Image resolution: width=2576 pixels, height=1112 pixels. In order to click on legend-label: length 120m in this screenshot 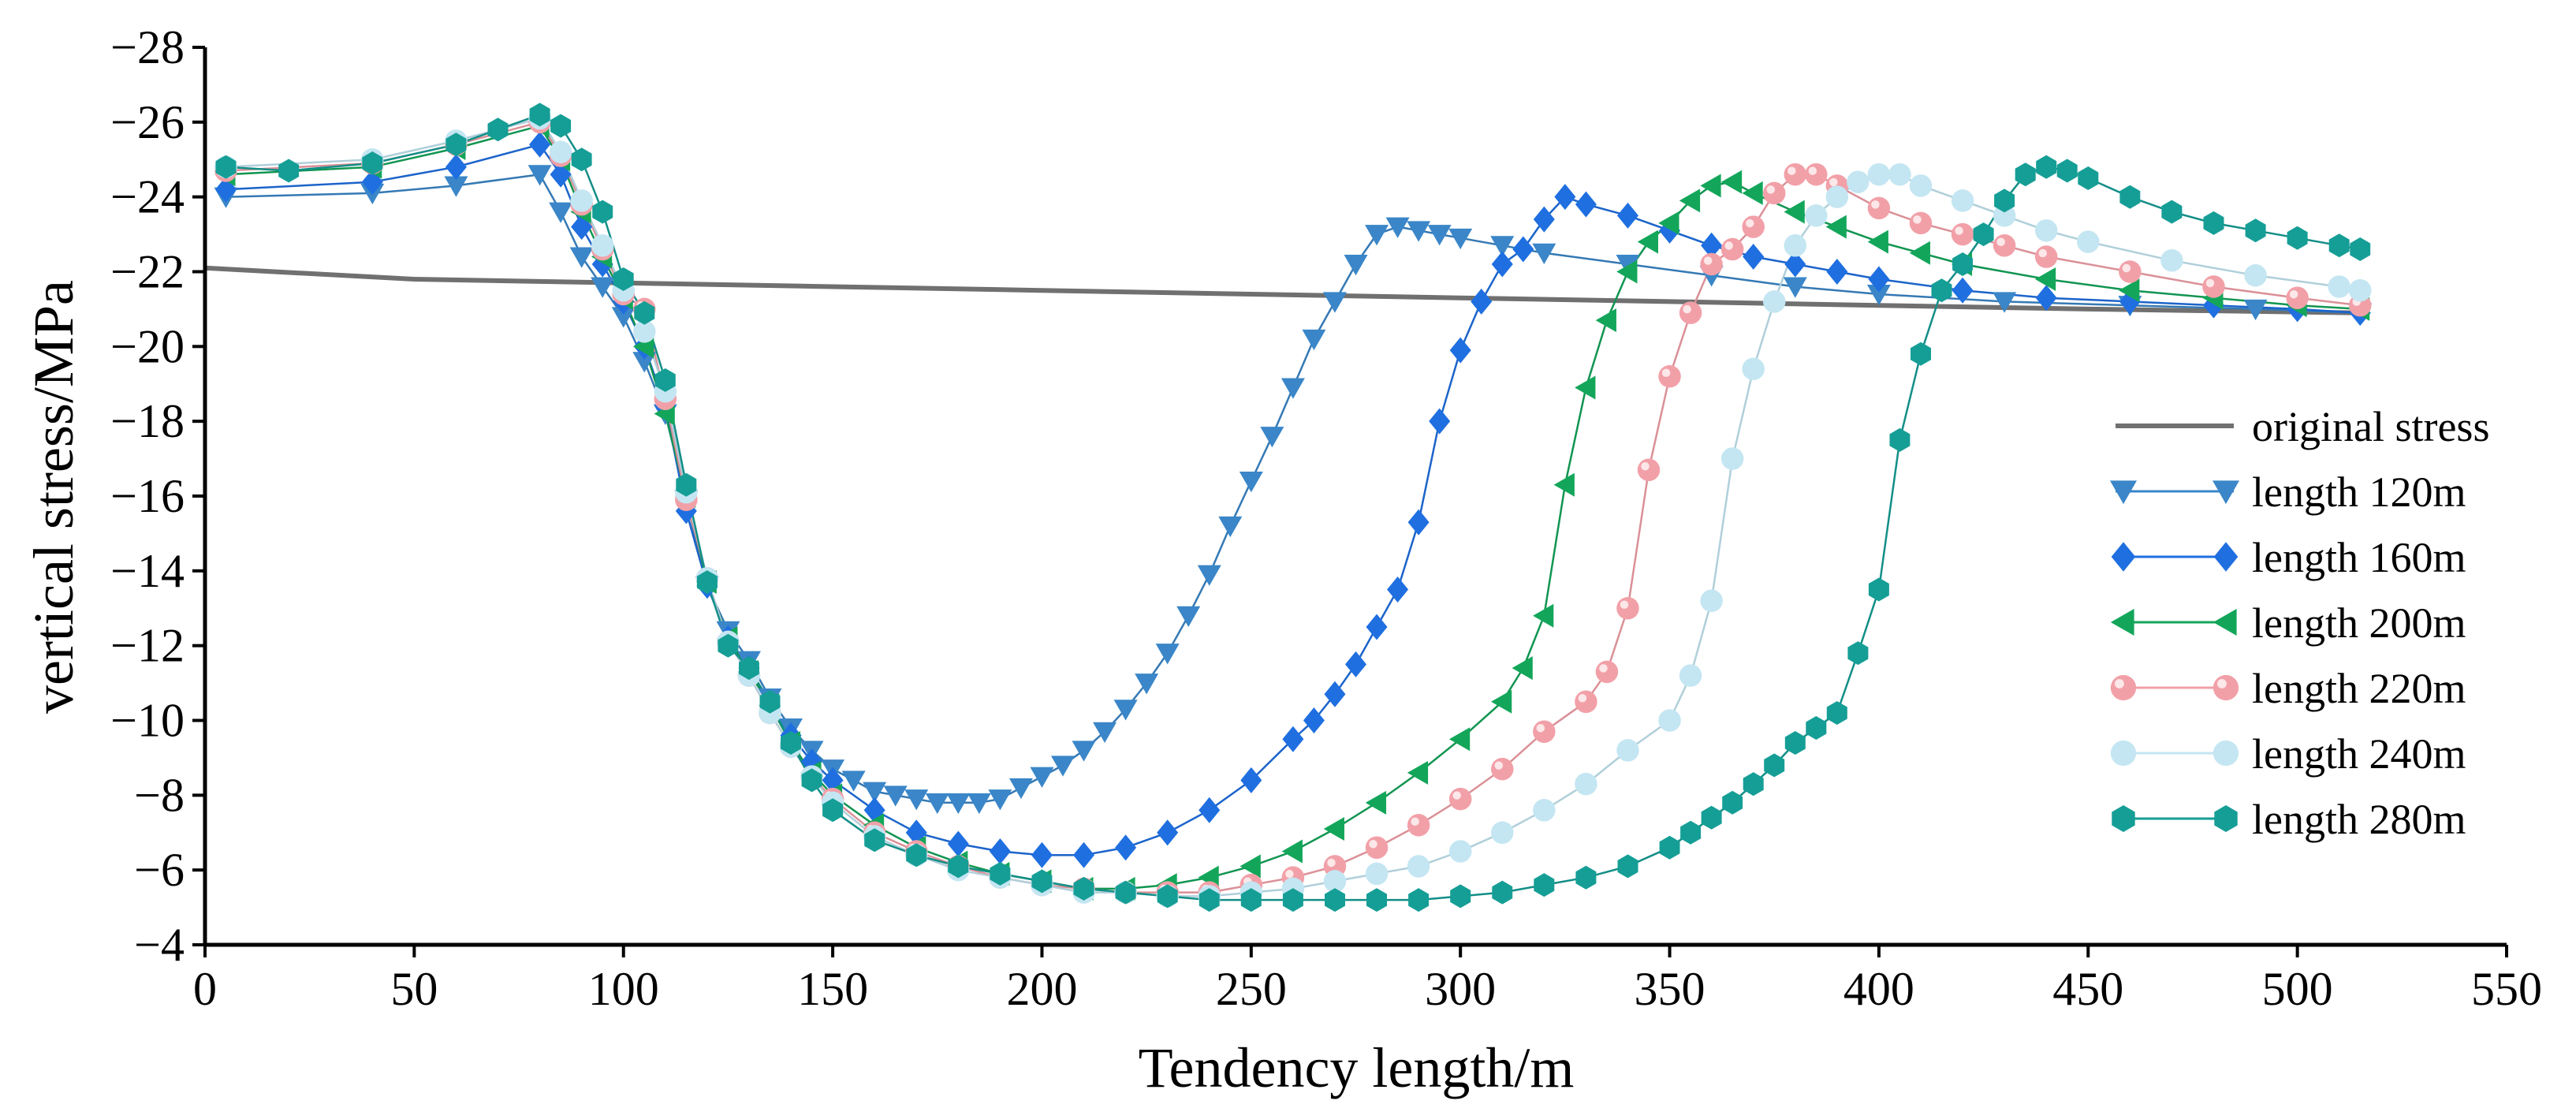, I will do `click(2359, 492)`.